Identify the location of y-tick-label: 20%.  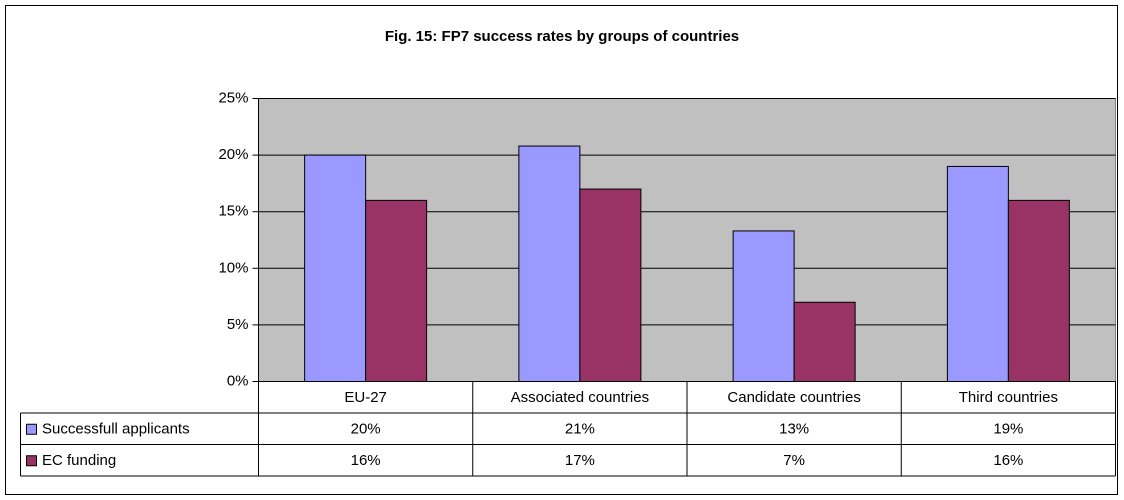
(233, 154).